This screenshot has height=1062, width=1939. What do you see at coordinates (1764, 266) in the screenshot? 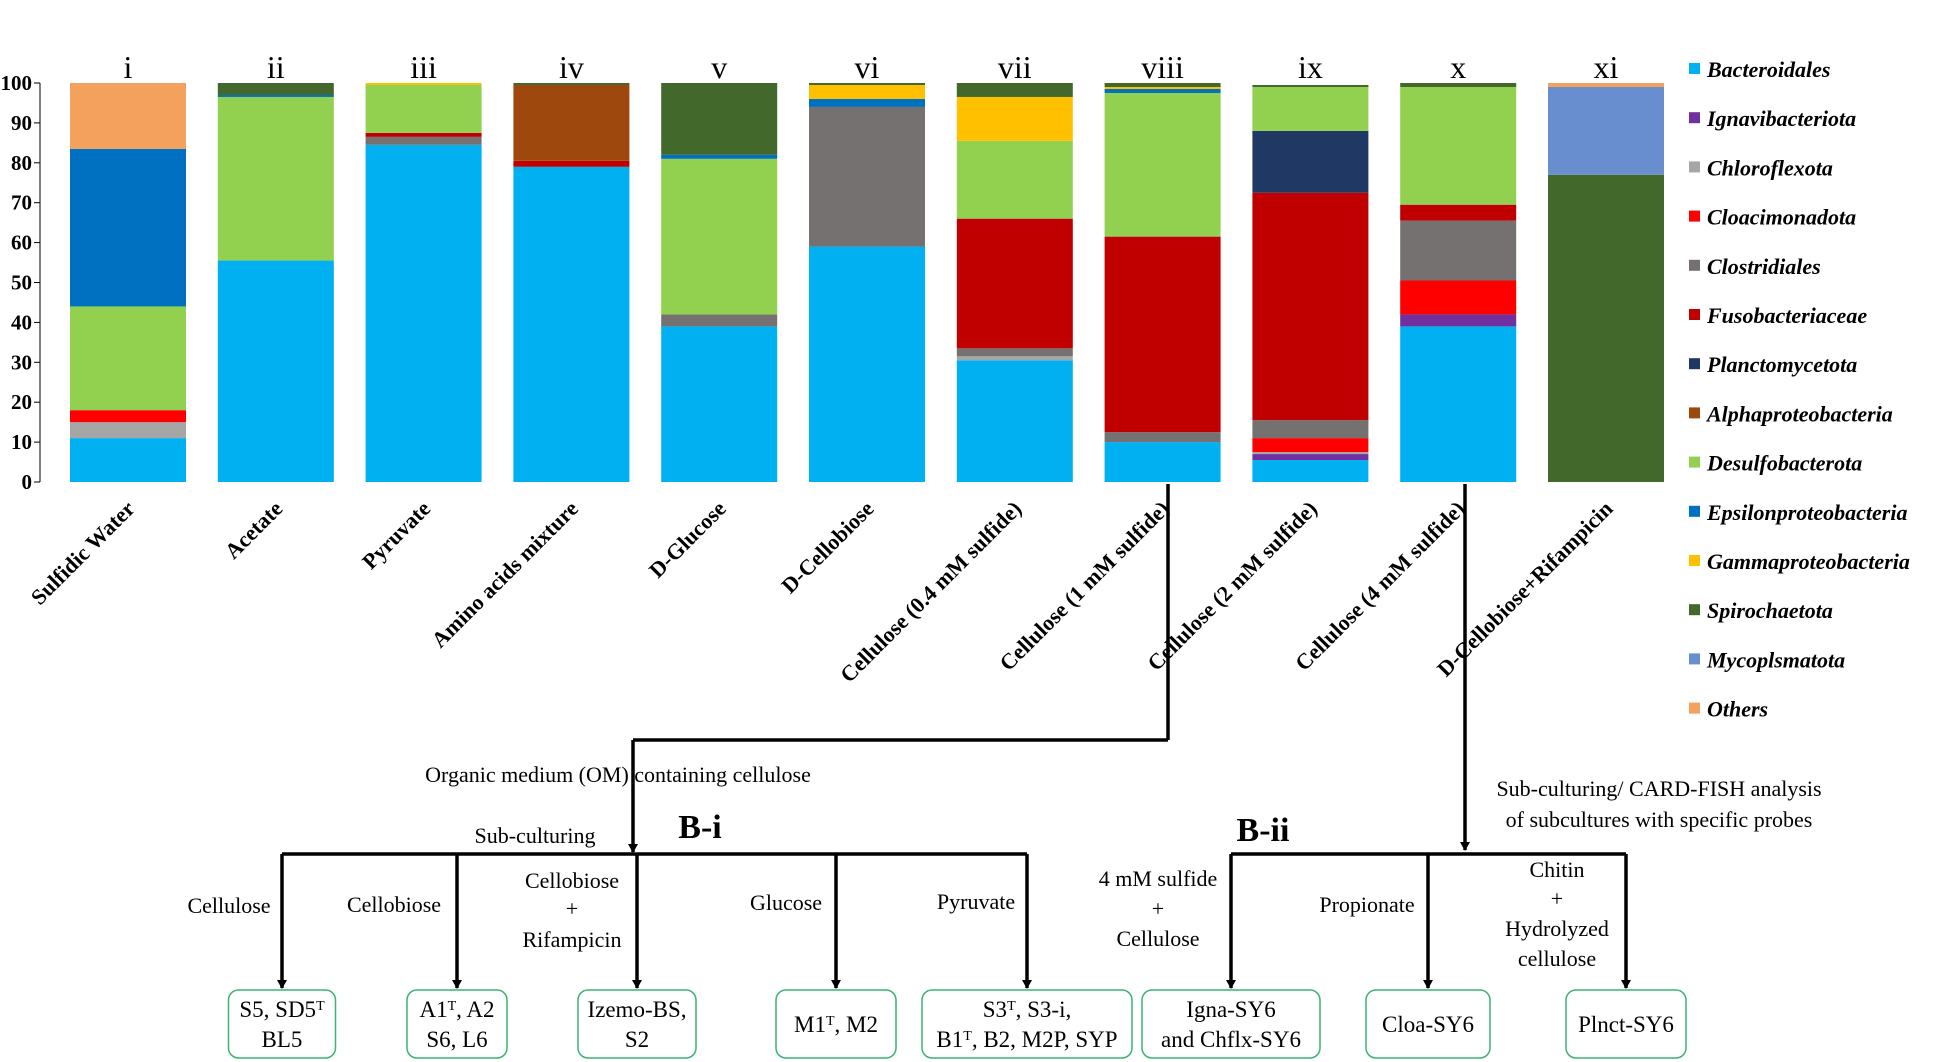
I see `legend-label: Clostridiales` at bounding box center [1764, 266].